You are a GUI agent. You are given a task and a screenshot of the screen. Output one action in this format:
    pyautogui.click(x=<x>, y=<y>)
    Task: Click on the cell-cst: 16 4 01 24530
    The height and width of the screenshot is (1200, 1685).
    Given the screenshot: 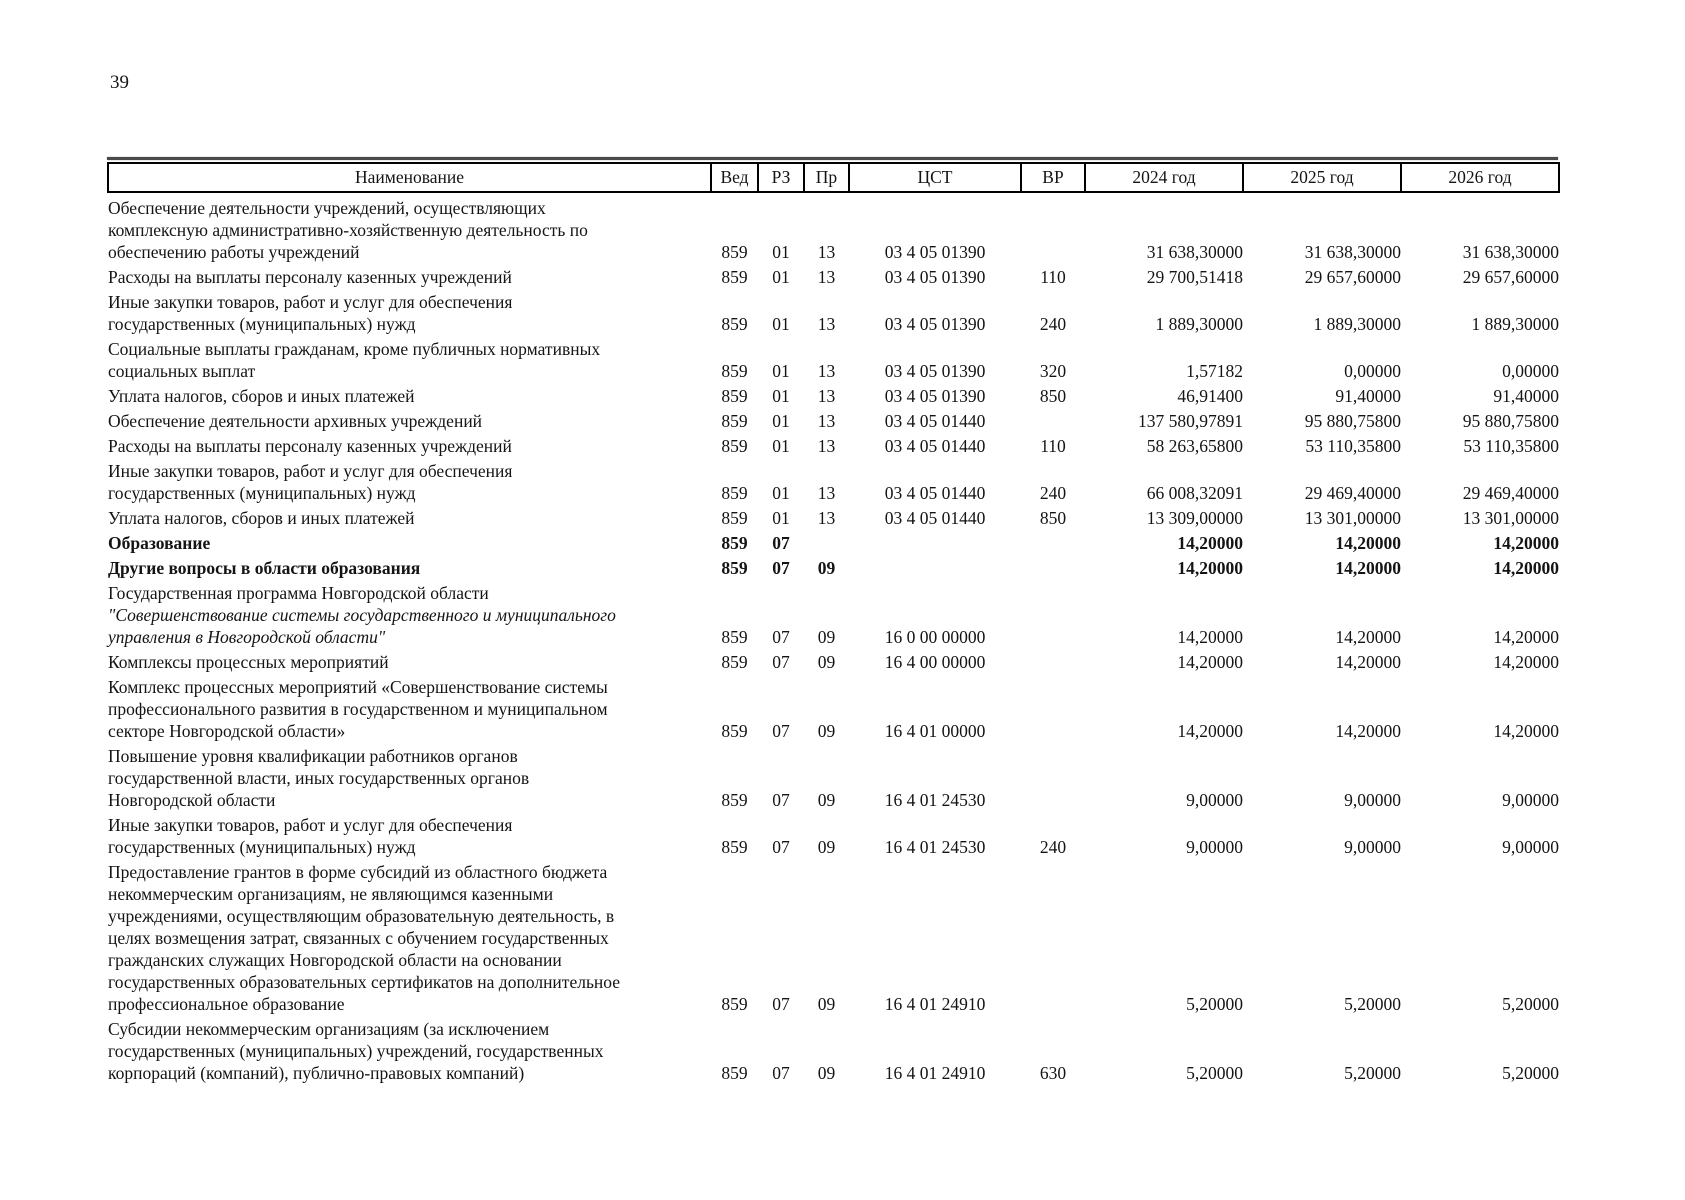 What is the action you would take?
    pyautogui.click(x=935, y=800)
    